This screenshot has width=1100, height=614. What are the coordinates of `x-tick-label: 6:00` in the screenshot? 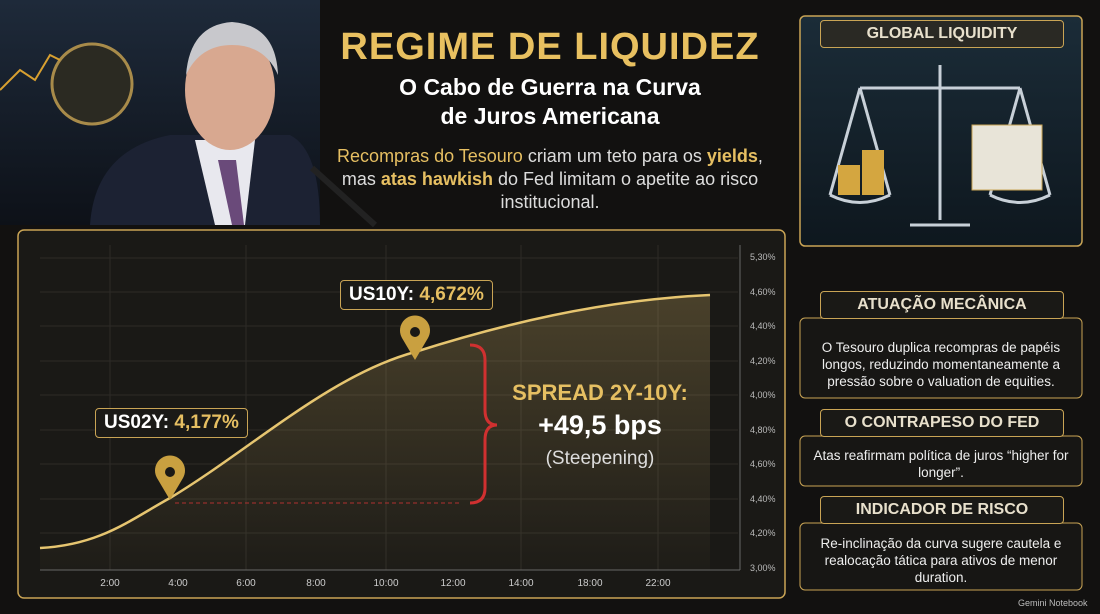 It's located at (246, 583).